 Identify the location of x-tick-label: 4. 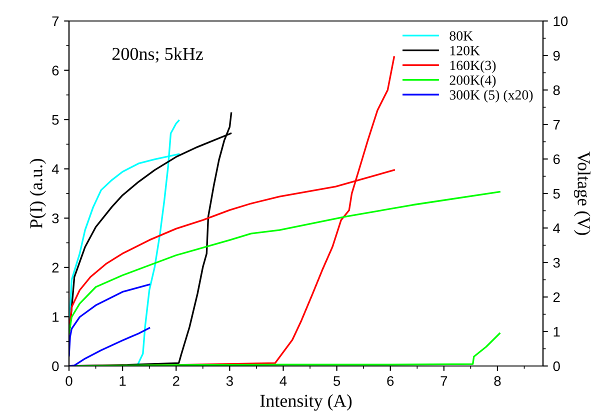
(283, 381).